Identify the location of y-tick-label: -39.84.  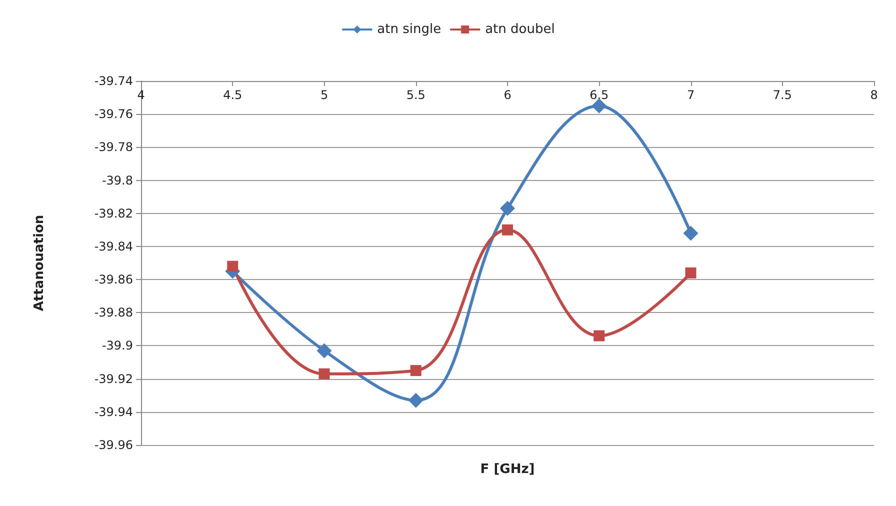
(113, 246).